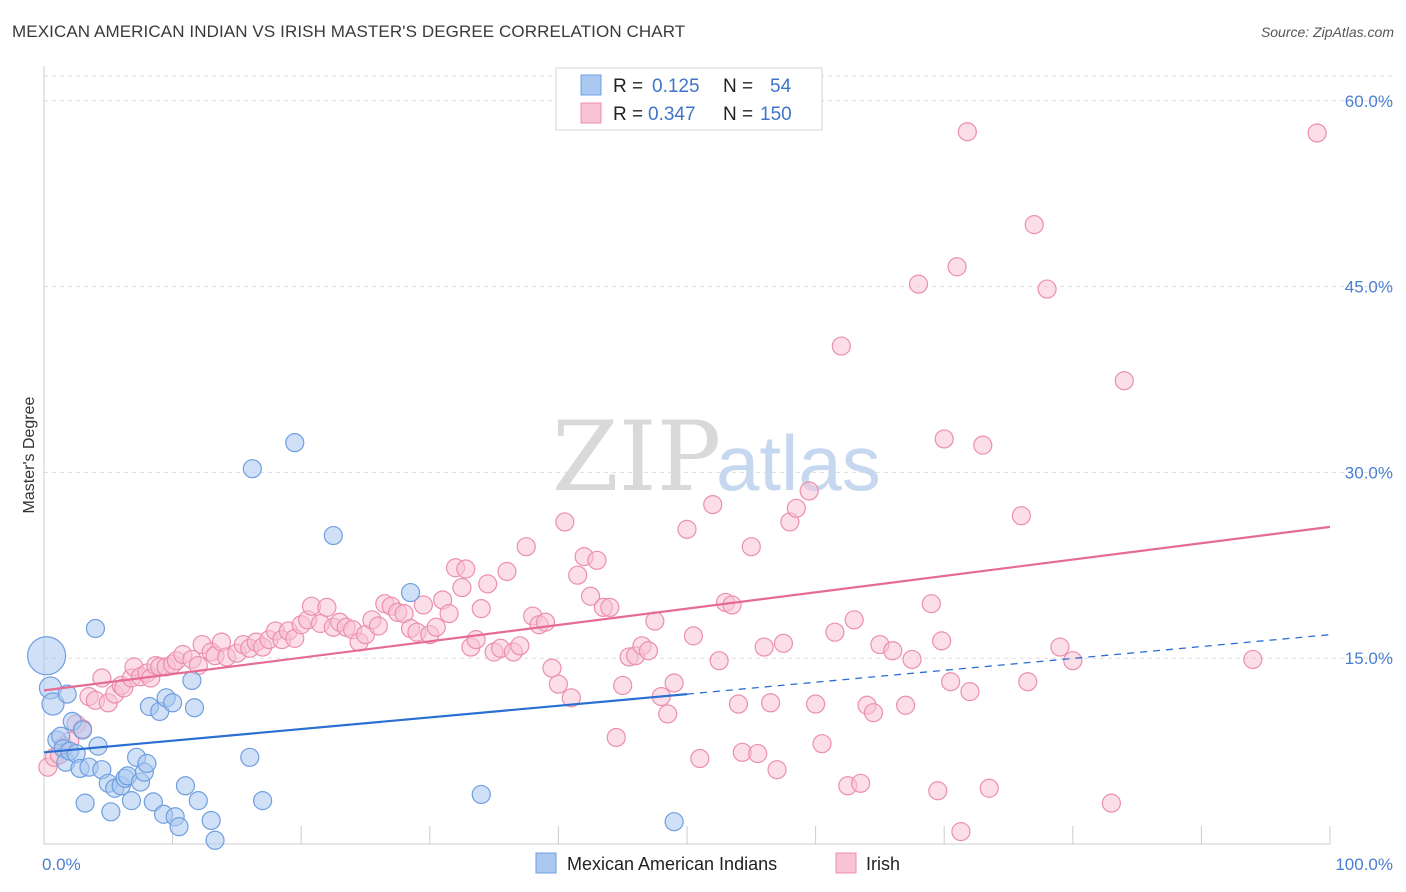  What do you see at coordinates (1008, 664) in the screenshot?
I see `trend-line-blue-extension` at bounding box center [1008, 664].